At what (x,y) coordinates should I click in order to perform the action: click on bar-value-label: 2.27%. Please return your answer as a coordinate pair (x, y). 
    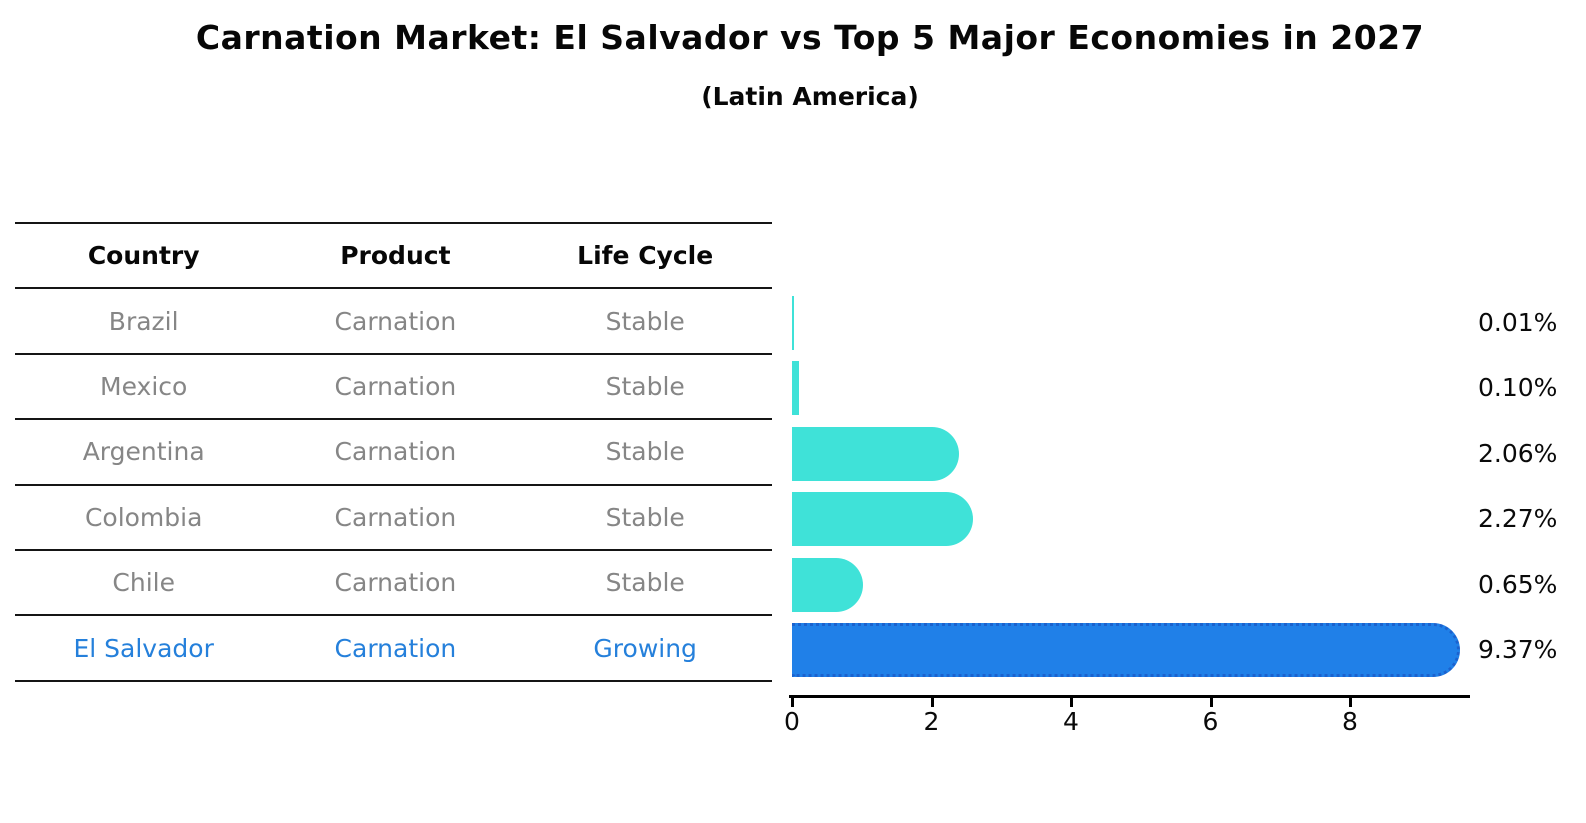
    Looking at the image, I should click on (1518, 518).